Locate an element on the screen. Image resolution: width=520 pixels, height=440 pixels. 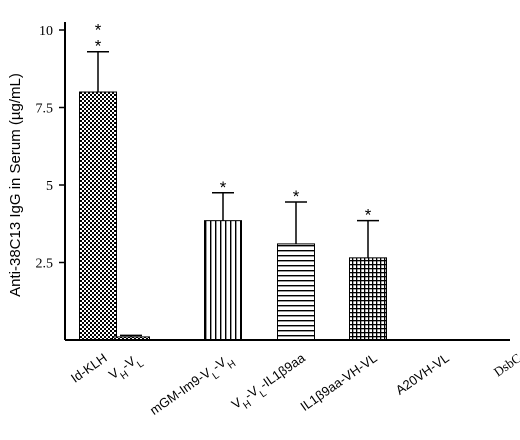
category-label: VH-VL-IL1β9aa is located at coordinates (270, 383).